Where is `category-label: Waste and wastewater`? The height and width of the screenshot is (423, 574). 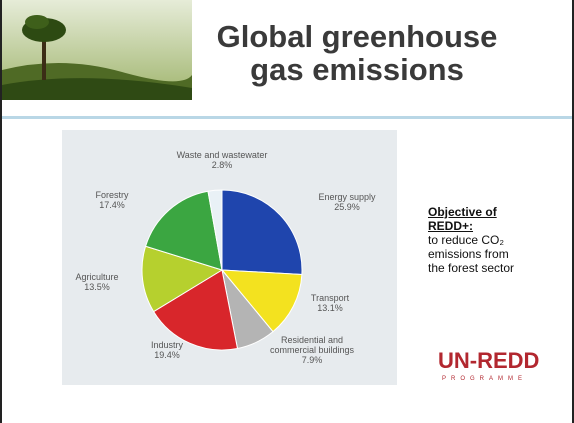 category-label: Waste and wastewater is located at coordinates (222, 155).